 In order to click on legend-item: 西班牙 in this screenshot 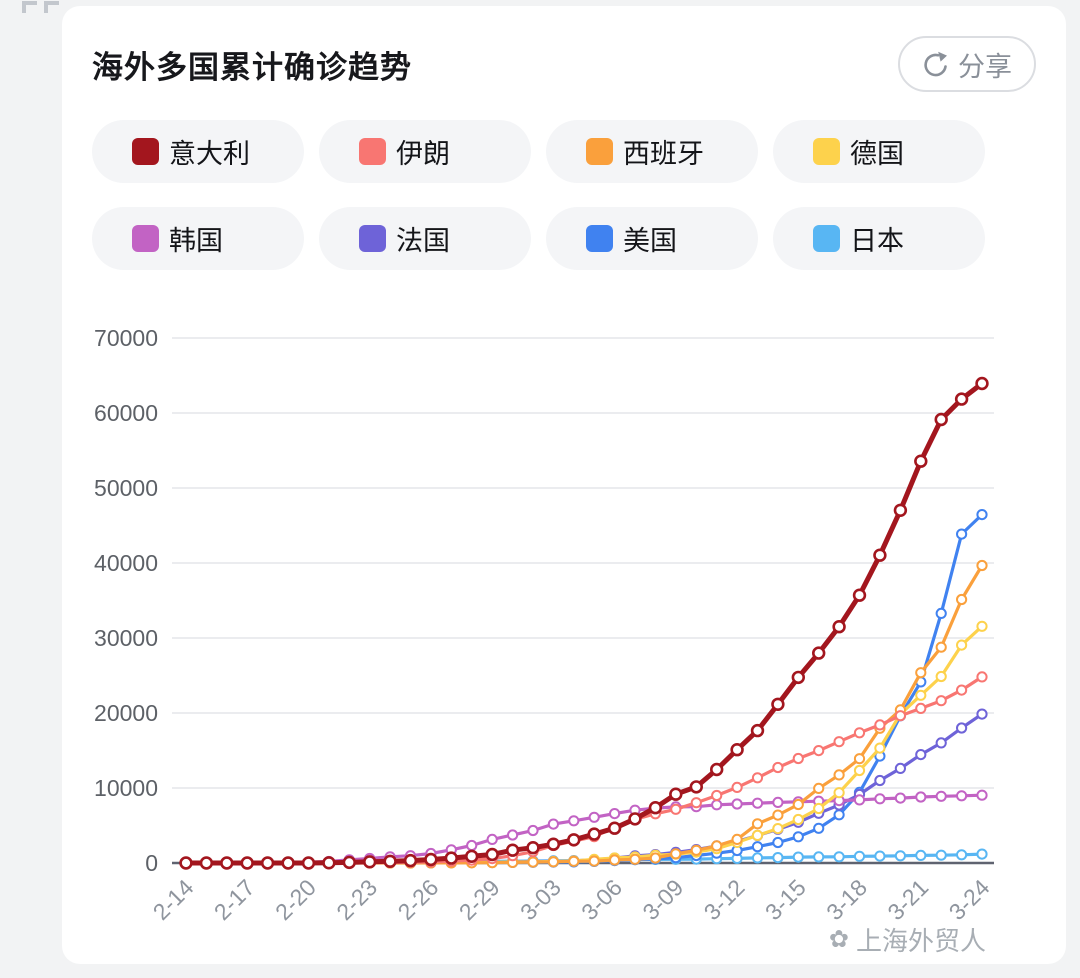, I will do `click(652, 151)`.